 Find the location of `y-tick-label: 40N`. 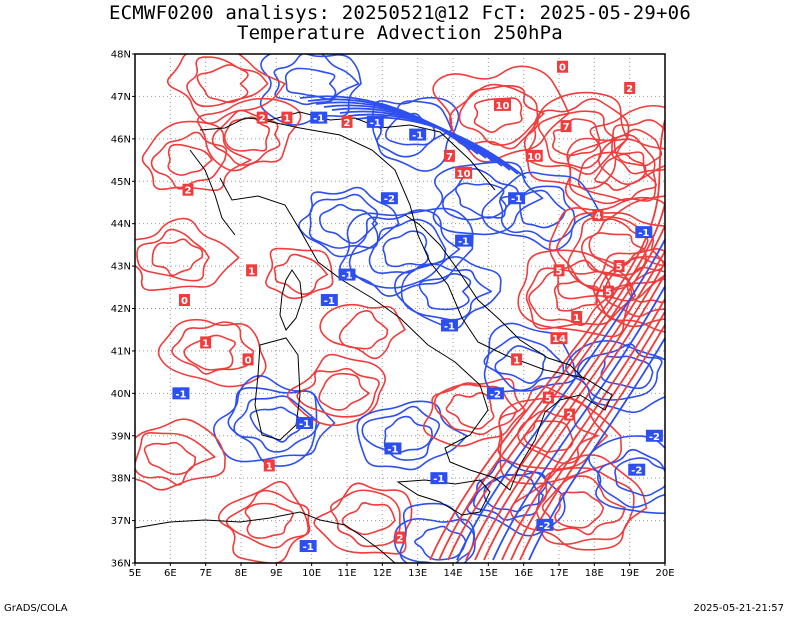

y-tick-label: 40N is located at coordinates (121, 394).